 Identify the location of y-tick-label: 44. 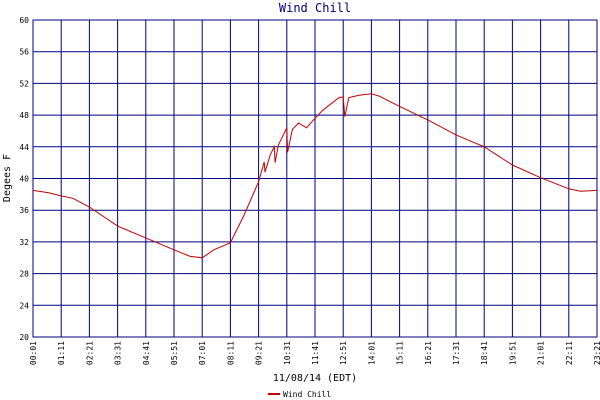
(24, 147).